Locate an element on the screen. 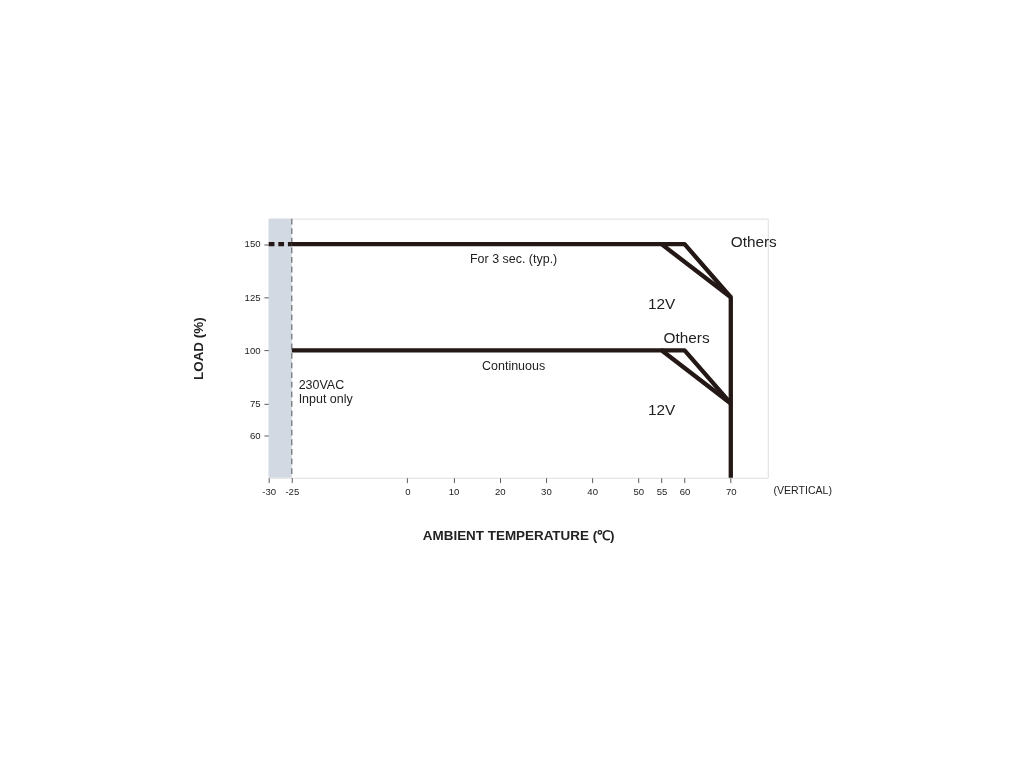 The image size is (1024, 768). x-axis-title: AMBIENT TEMPERATURE (℃) is located at coordinates (518, 535).